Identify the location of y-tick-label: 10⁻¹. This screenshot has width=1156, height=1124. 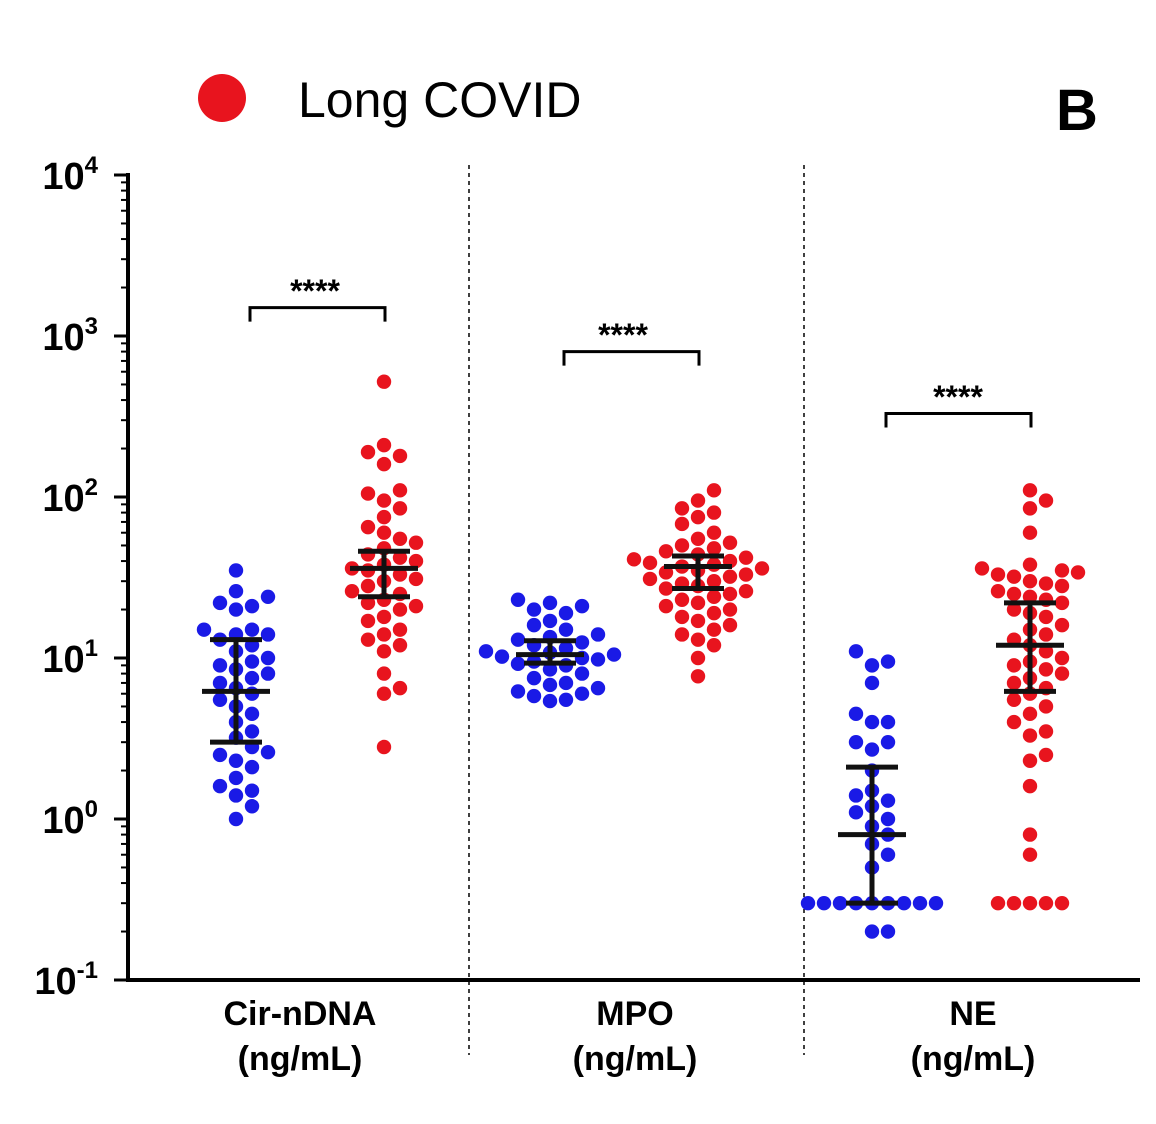
(66, 980).